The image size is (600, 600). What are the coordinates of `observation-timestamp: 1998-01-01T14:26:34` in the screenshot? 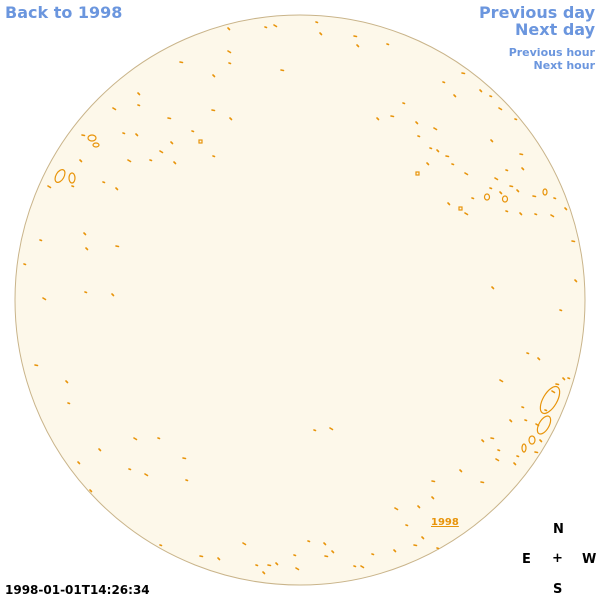 It's located at (77, 590).